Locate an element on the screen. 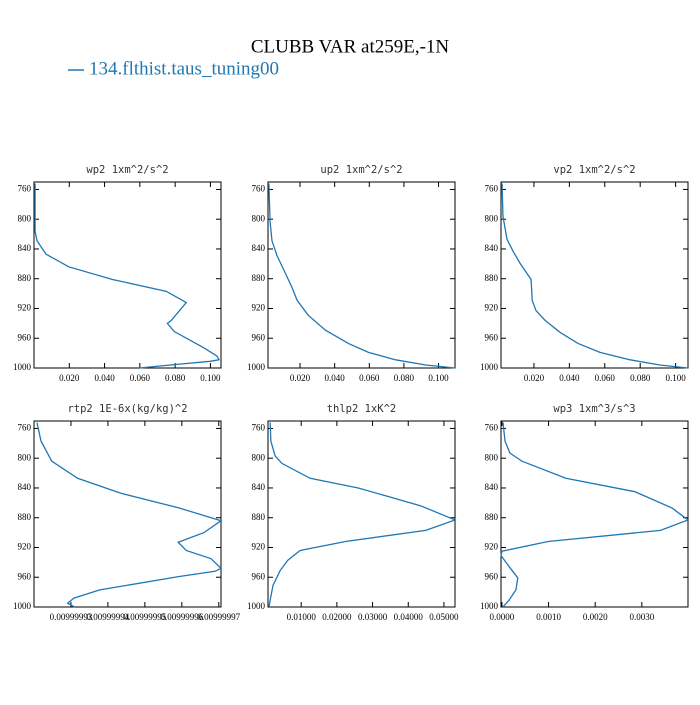 The width and height of the screenshot is (700, 705). panel-title: up2 1xm^2/s^2 is located at coordinates (361, 170).